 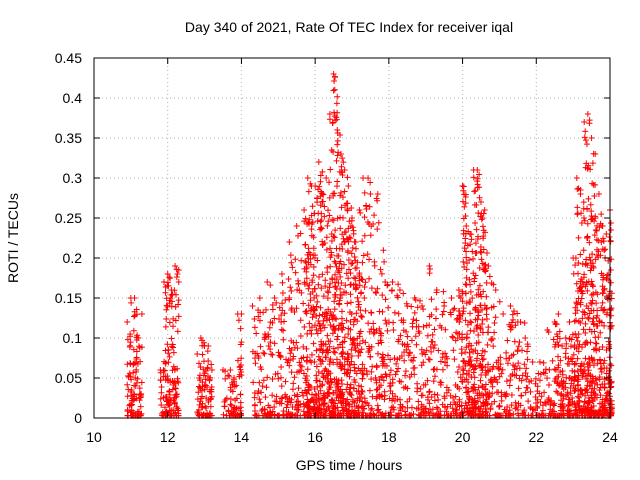 I want to click on y-tick-label: 0.1, so click(x=73, y=338).